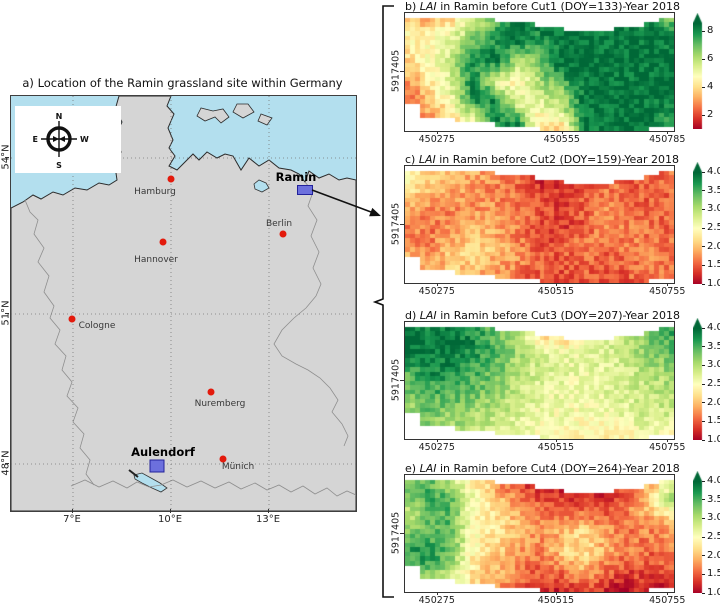 Image resolution: width=720 pixels, height=614 pixels. What do you see at coordinates (156, 260) in the screenshot?
I see `city-label: Hannover` at bounding box center [156, 260].